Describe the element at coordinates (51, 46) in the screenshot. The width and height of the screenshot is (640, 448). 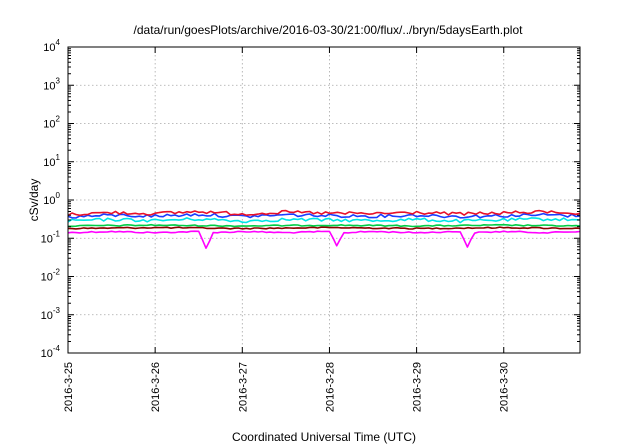
I see `y-tick-label: 10⁴` at that location.